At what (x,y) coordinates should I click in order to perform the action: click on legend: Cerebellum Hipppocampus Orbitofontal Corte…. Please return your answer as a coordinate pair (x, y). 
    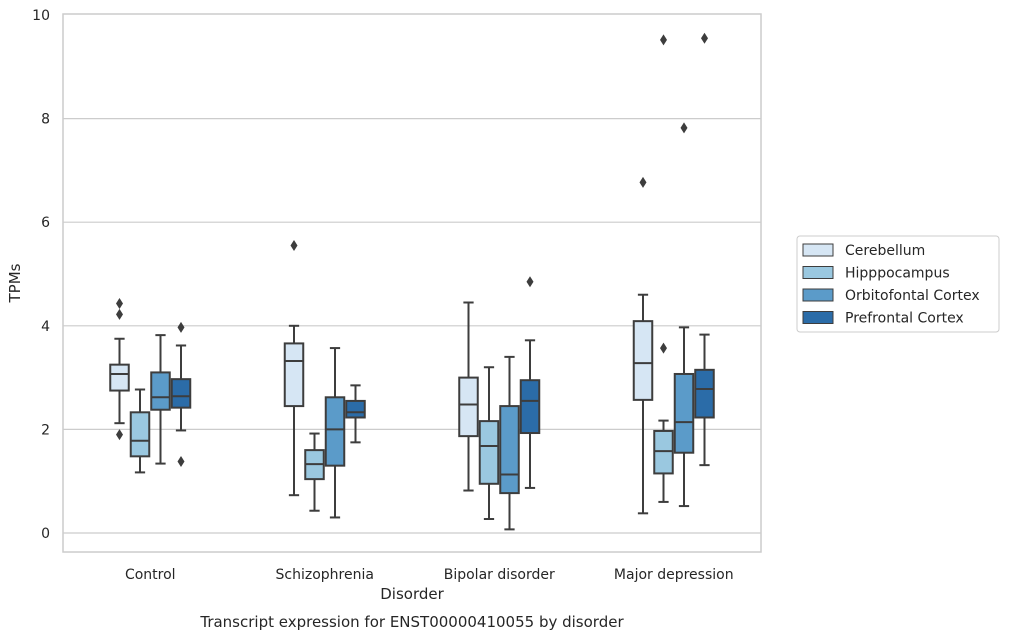
    Looking at the image, I should click on (898, 284).